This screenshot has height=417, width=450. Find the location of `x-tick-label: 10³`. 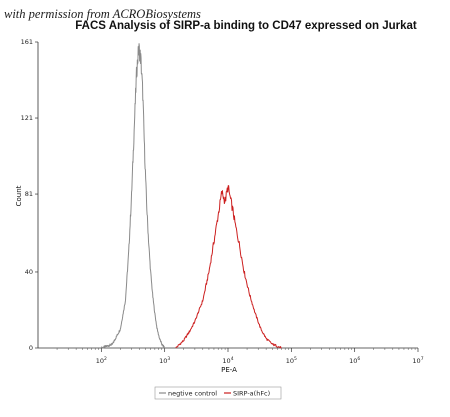

x-tick-label: 10³ is located at coordinates (164, 360).